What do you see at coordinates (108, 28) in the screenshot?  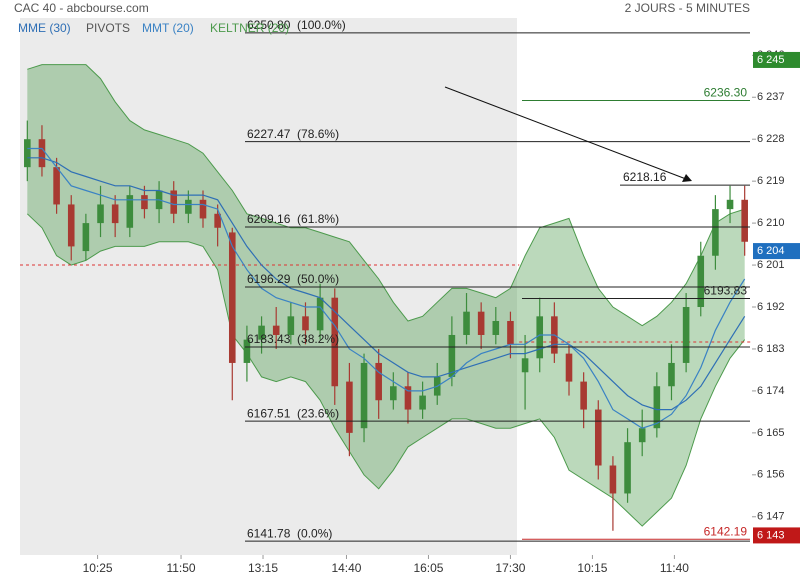 I see `legend-item: PIVOTS` at bounding box center [108, 28].